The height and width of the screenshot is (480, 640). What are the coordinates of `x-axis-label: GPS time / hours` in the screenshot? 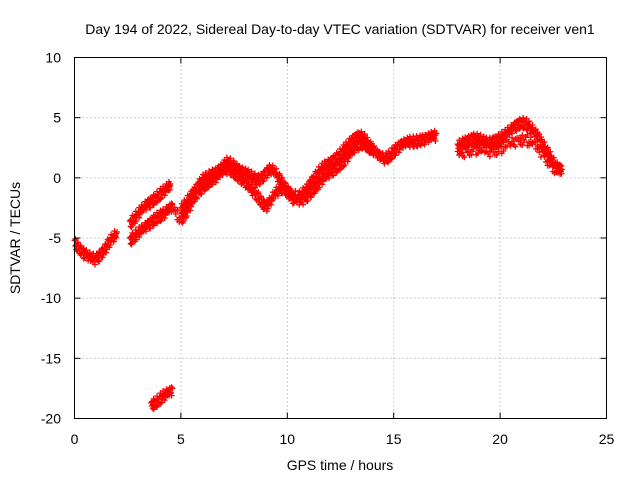 It's located at (340, 465).